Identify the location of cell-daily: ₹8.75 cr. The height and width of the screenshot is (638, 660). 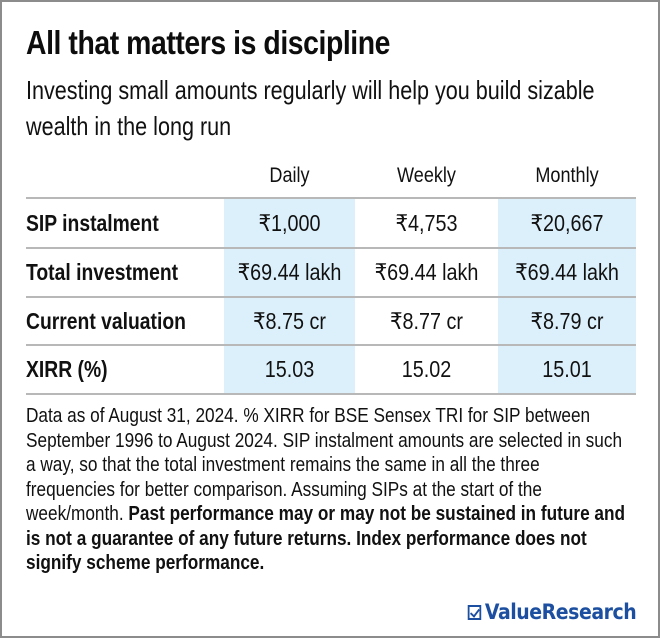
(289, 321).